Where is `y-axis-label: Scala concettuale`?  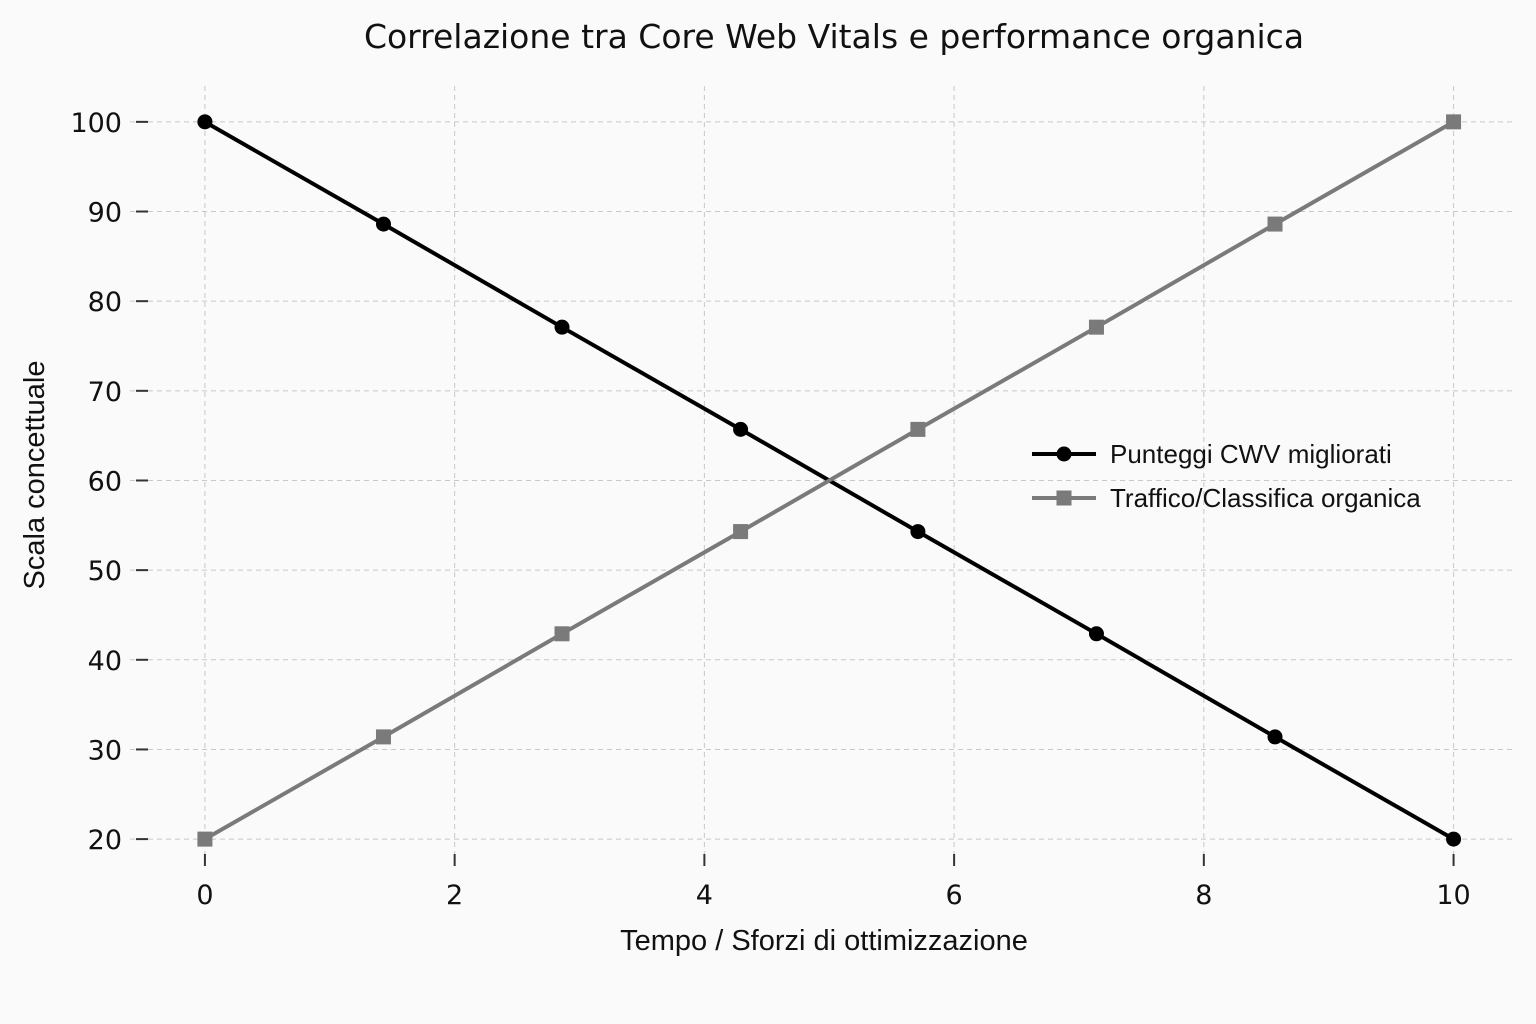
y-axis-label: Scala concettuale is located at coordinates (35, 475).